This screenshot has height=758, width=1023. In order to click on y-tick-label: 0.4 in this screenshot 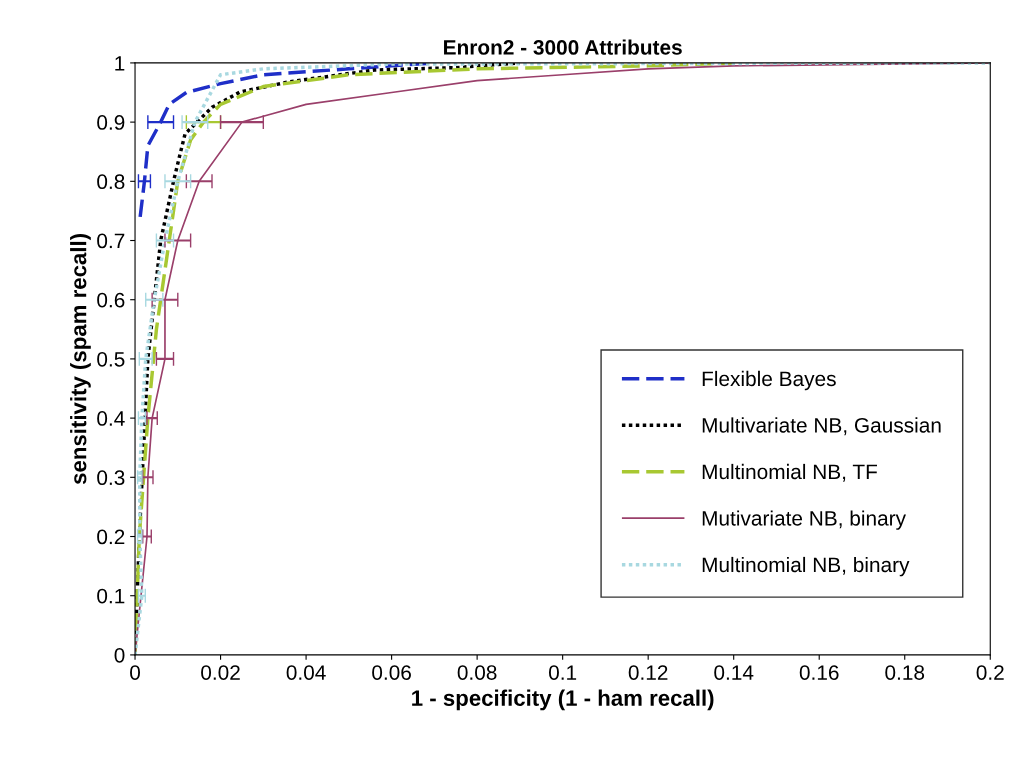, I will do `click(111, 418)`.